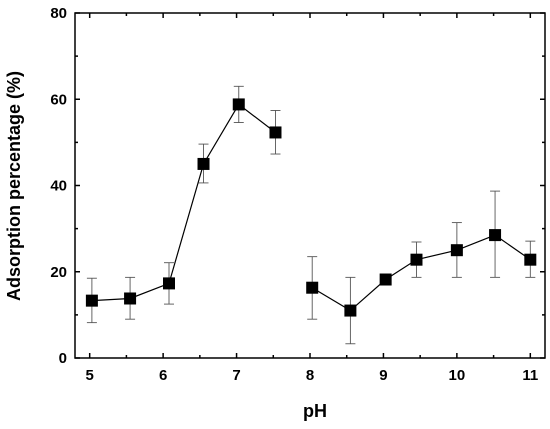  What do you see at coordinates (421, 273) in the screenshot?
I see `series-line` at bounding box center [421, 273].